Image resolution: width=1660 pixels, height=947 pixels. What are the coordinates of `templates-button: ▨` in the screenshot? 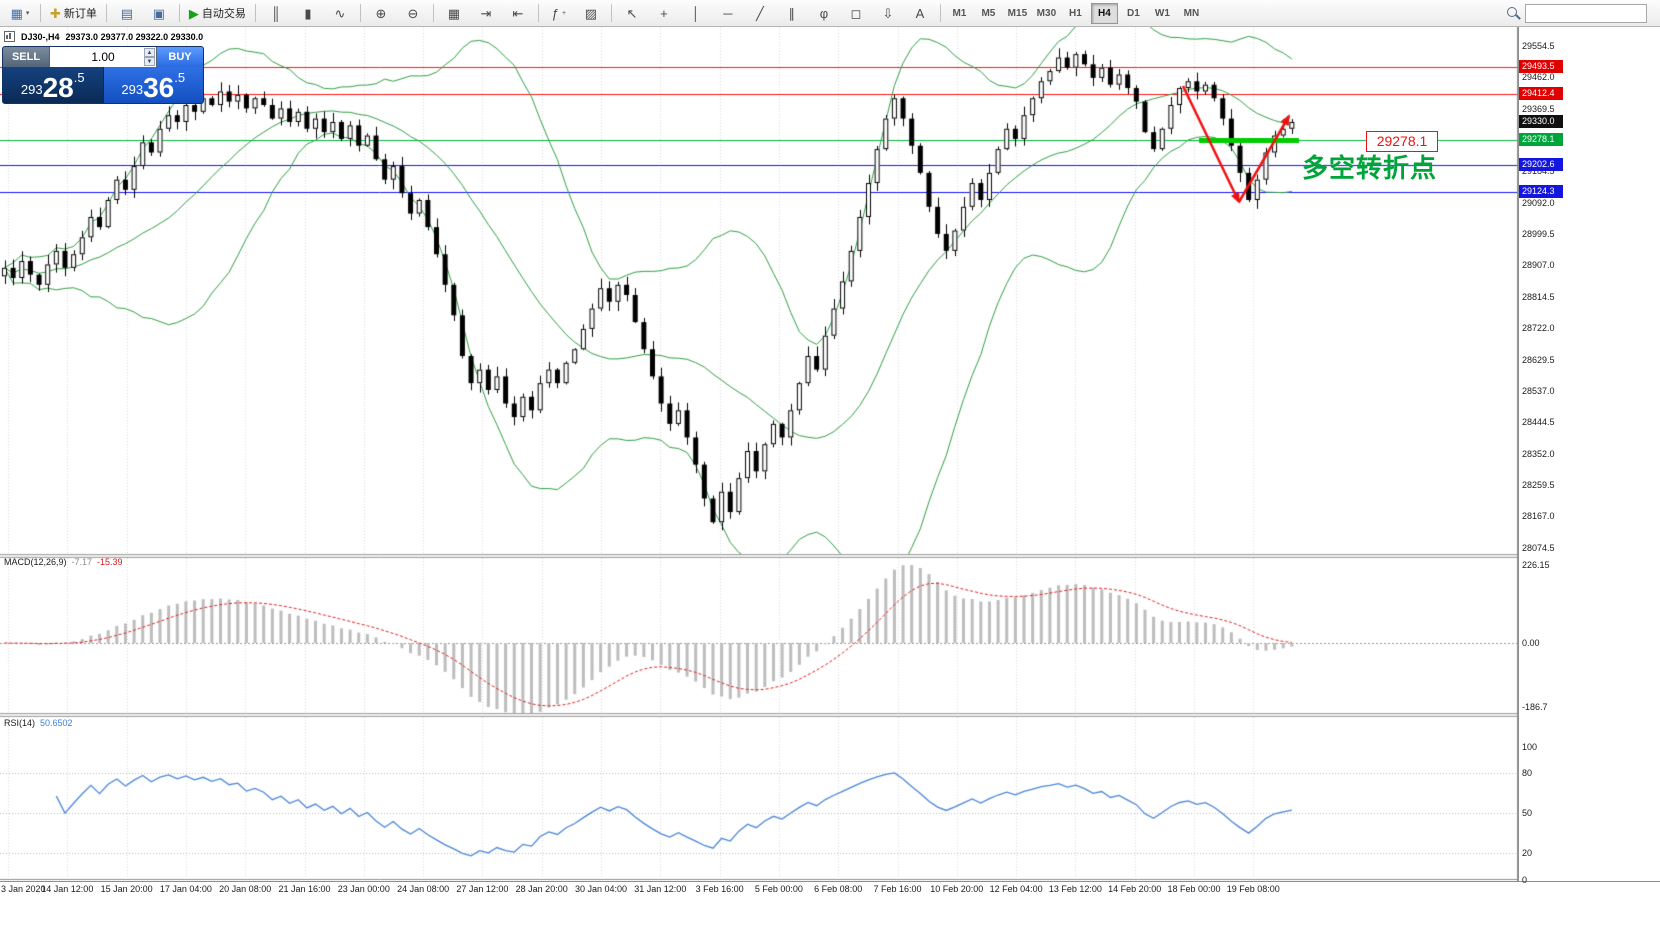 It's located at (591, 13).